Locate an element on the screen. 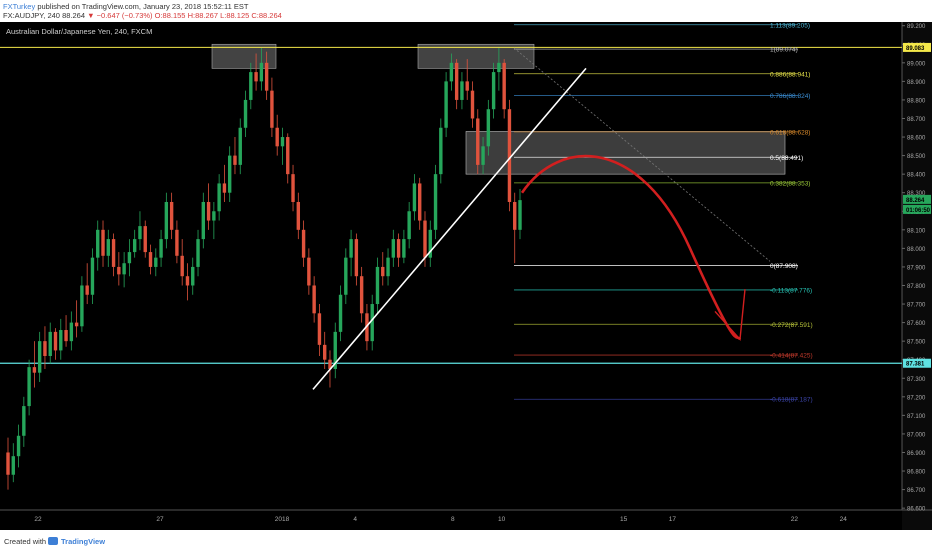  y-tick-label: 88.700 is located at coordinates (916, 120).